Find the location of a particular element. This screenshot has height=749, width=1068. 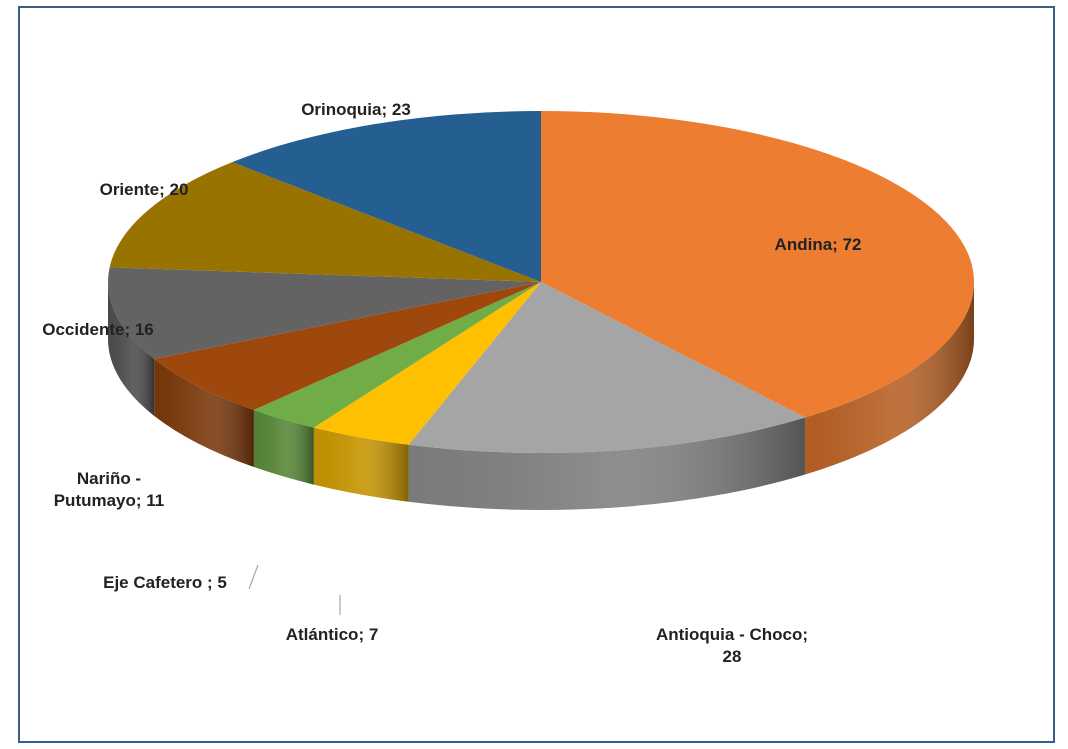

data-label-andina: Andina; 72 is located at coordinates (818, 244).